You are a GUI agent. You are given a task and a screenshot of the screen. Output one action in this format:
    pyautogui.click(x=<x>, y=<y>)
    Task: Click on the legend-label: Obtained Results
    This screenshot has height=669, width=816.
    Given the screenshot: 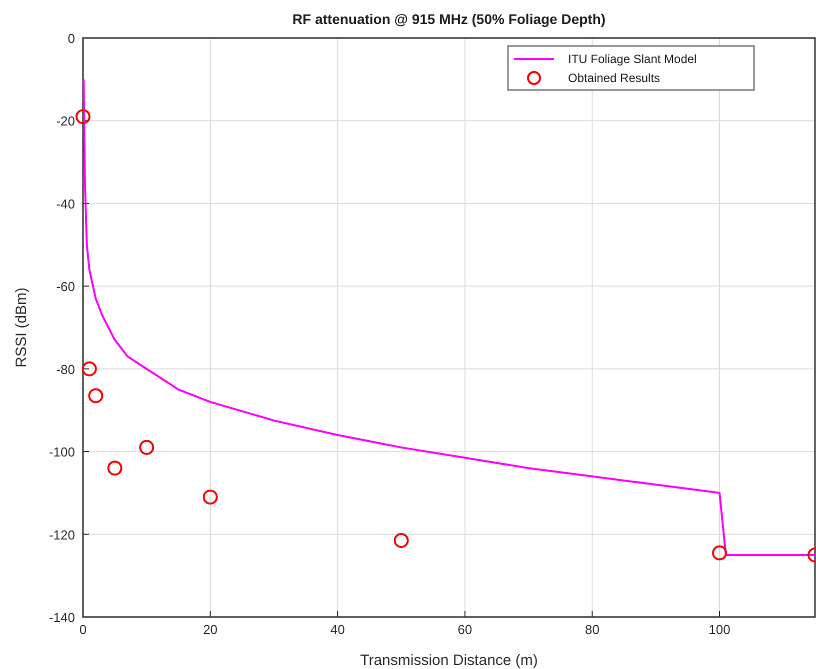 What is the action you would take?
    pyautogui.click(x=614, y=78)
    